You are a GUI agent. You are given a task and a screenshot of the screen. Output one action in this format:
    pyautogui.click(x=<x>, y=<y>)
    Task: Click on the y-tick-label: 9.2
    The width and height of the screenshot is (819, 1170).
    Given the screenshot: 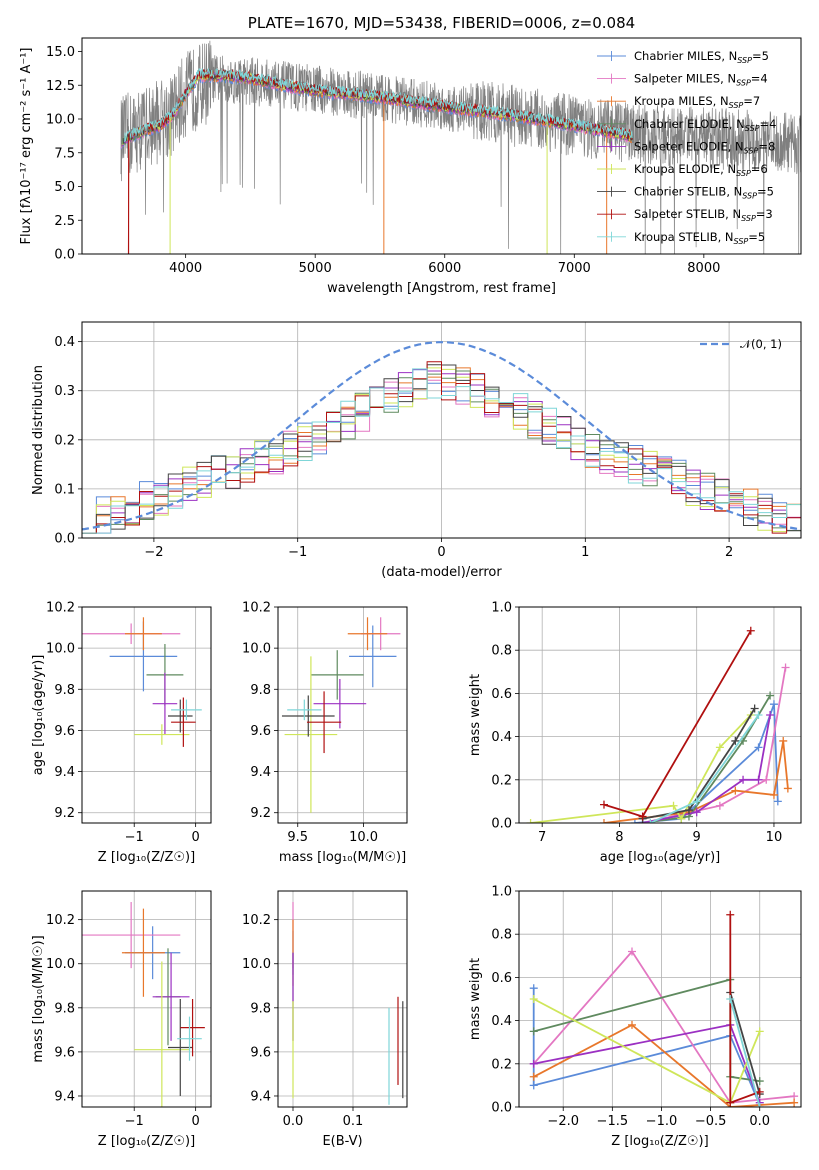 What is the action you would take?
    pyautogui.click(x=260, y=813)
    